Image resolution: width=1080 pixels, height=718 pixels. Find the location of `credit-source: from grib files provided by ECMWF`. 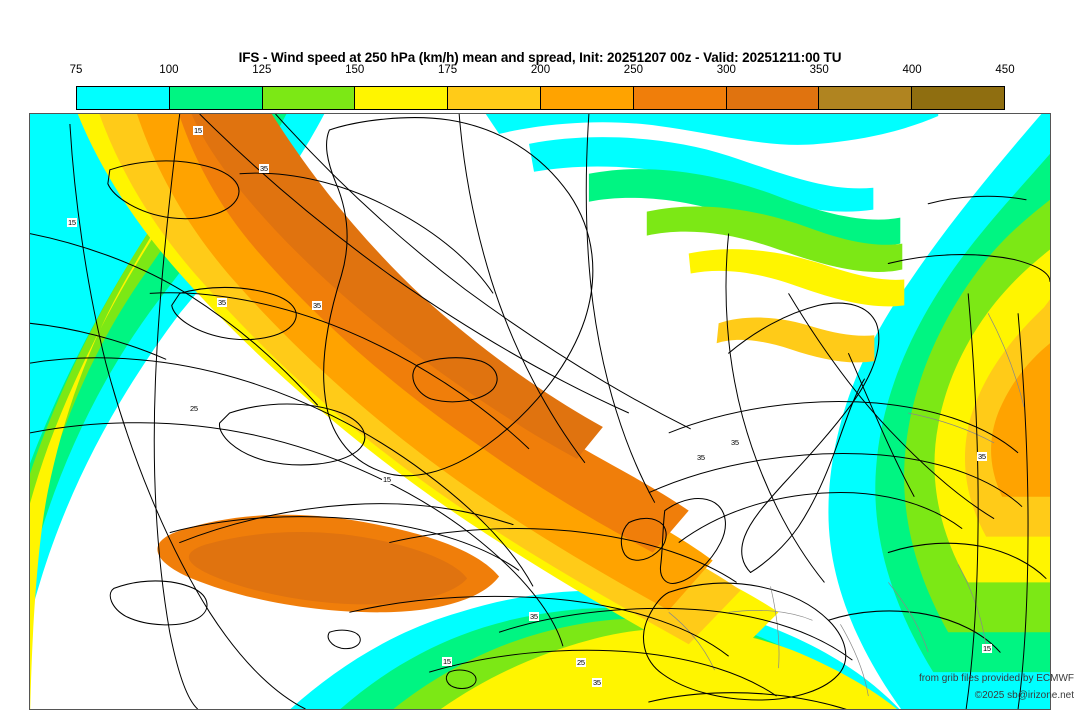

credit-source: from grib files provided by ECMWF is located at coordinates (996, 678).